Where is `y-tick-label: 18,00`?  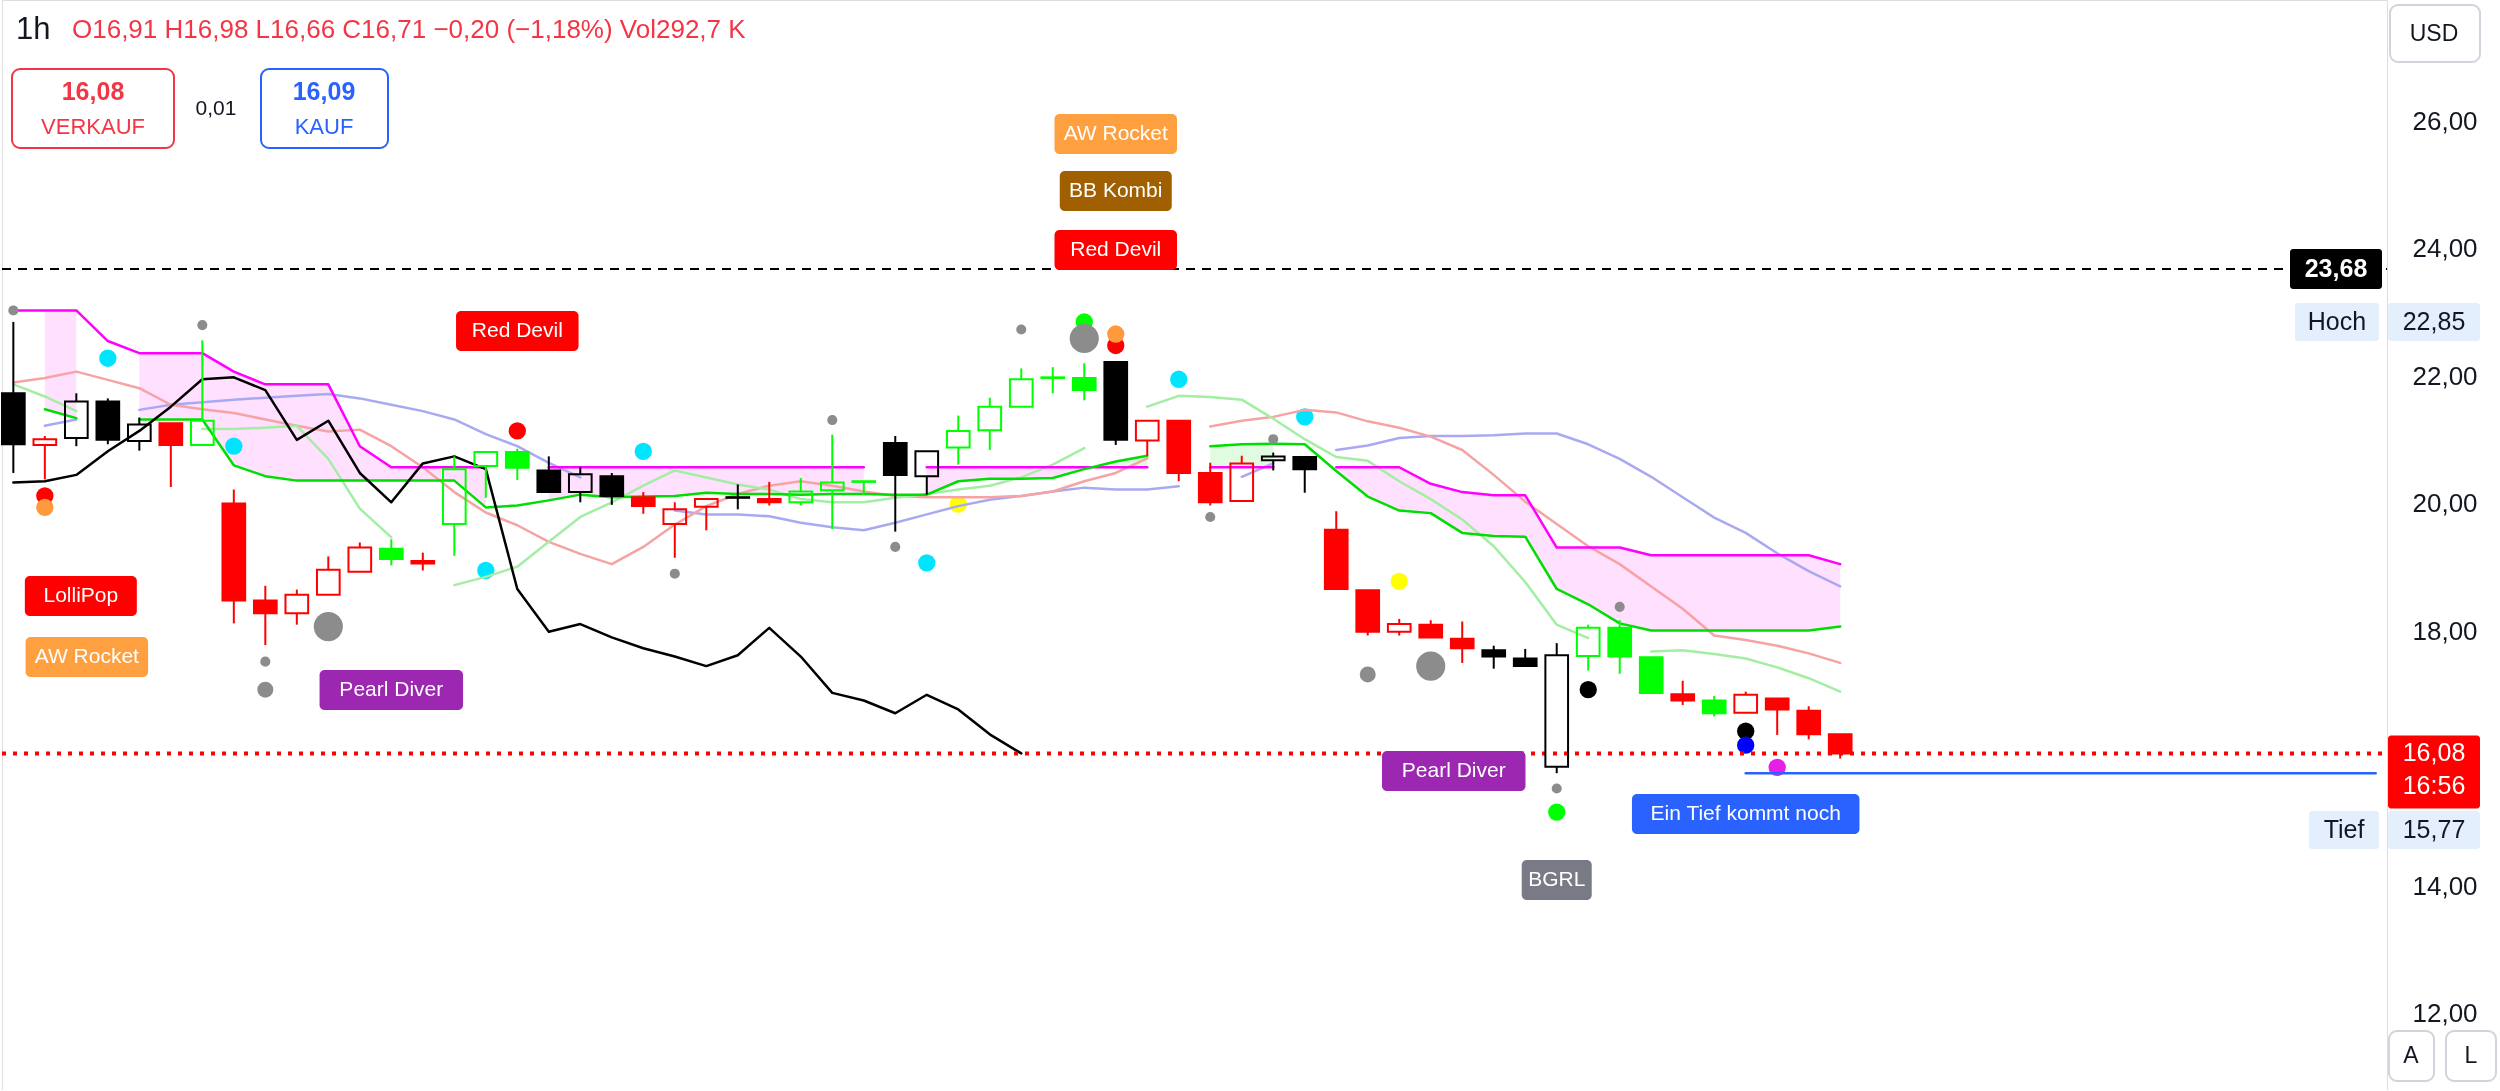
y-tick-label: 18,00 is located at coordinates (2445, 630).